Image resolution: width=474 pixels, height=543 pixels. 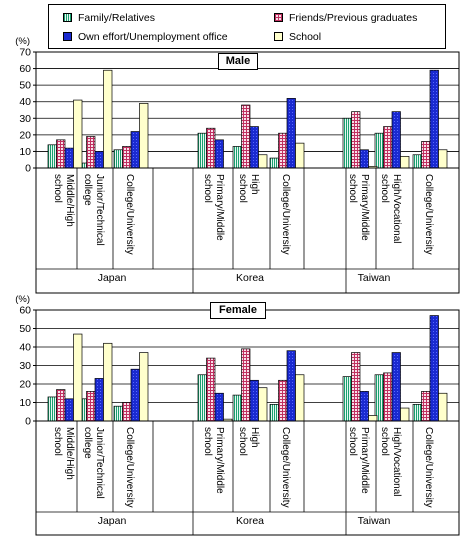 What do you see at coordinates (278, 36) in the screenshot?
I see `legend-swatch-school` at bounding box center [278, 36].